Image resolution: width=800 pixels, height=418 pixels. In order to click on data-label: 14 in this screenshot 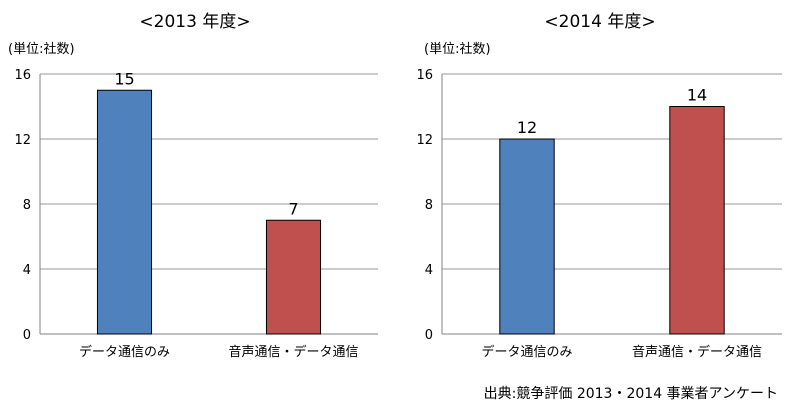, I will do `click(697, 95)`.